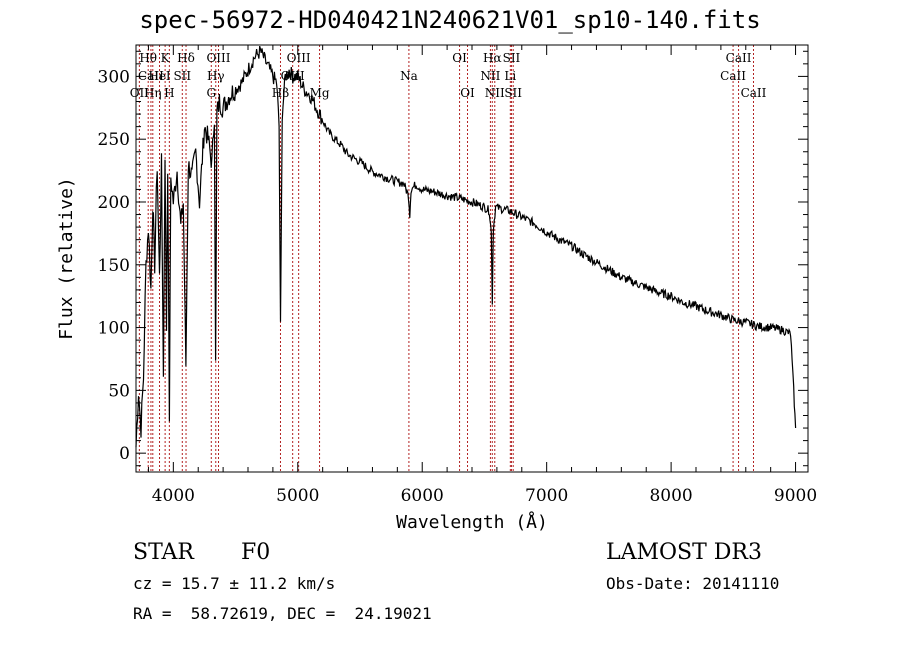 This screenshot has height=649, width=900. I want to click on line-label-2: OII, so click(140, 93).